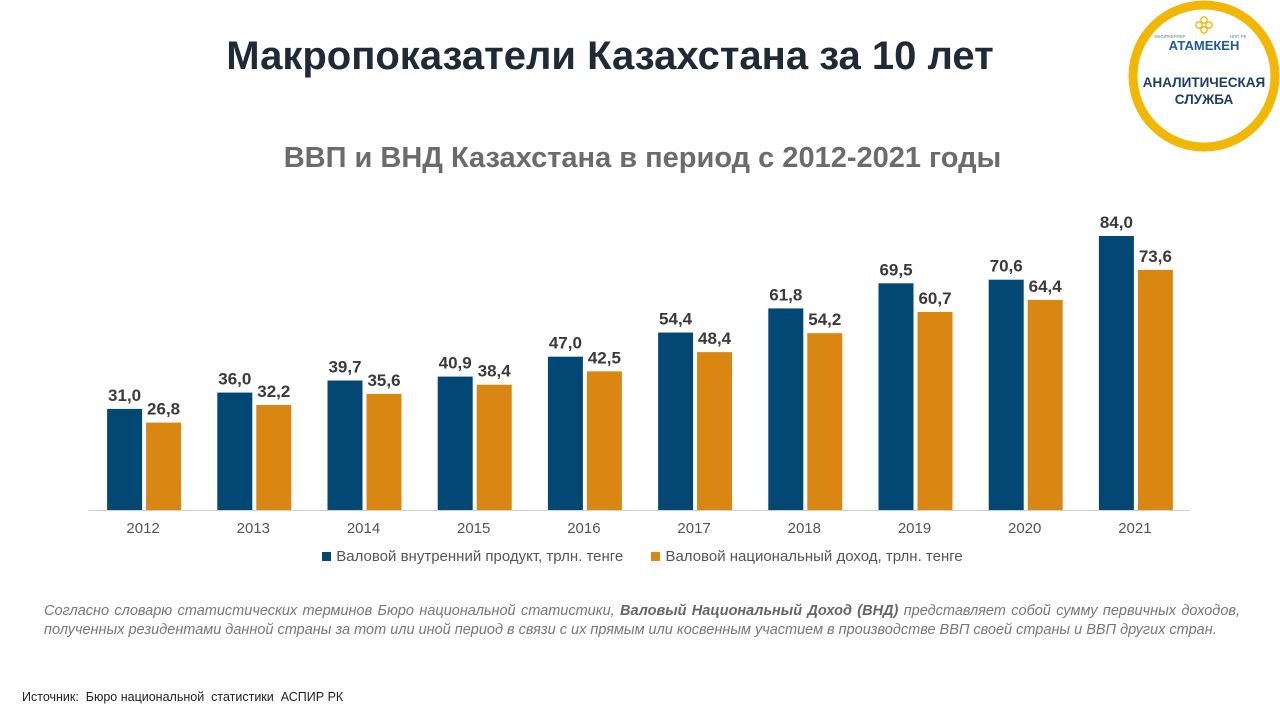 This screenshot has height=720, width=1280. What do you see at coordinates (1204, 82) in the screenshot?
I see `logo-line1: АНАЛИТИЧЕСКАЯ` at bounding box center [1204, 82].